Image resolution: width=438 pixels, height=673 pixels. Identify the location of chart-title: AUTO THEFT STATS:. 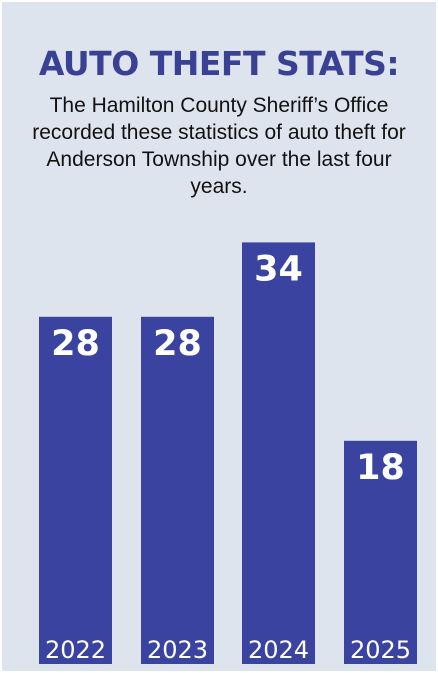
(219, 63).